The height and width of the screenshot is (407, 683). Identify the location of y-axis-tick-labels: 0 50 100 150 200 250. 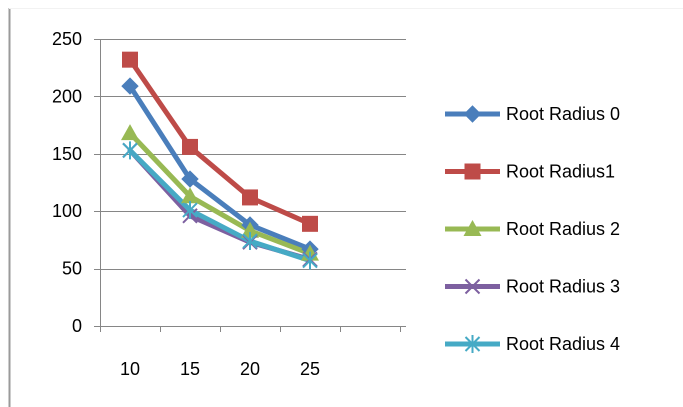
(67, 182).